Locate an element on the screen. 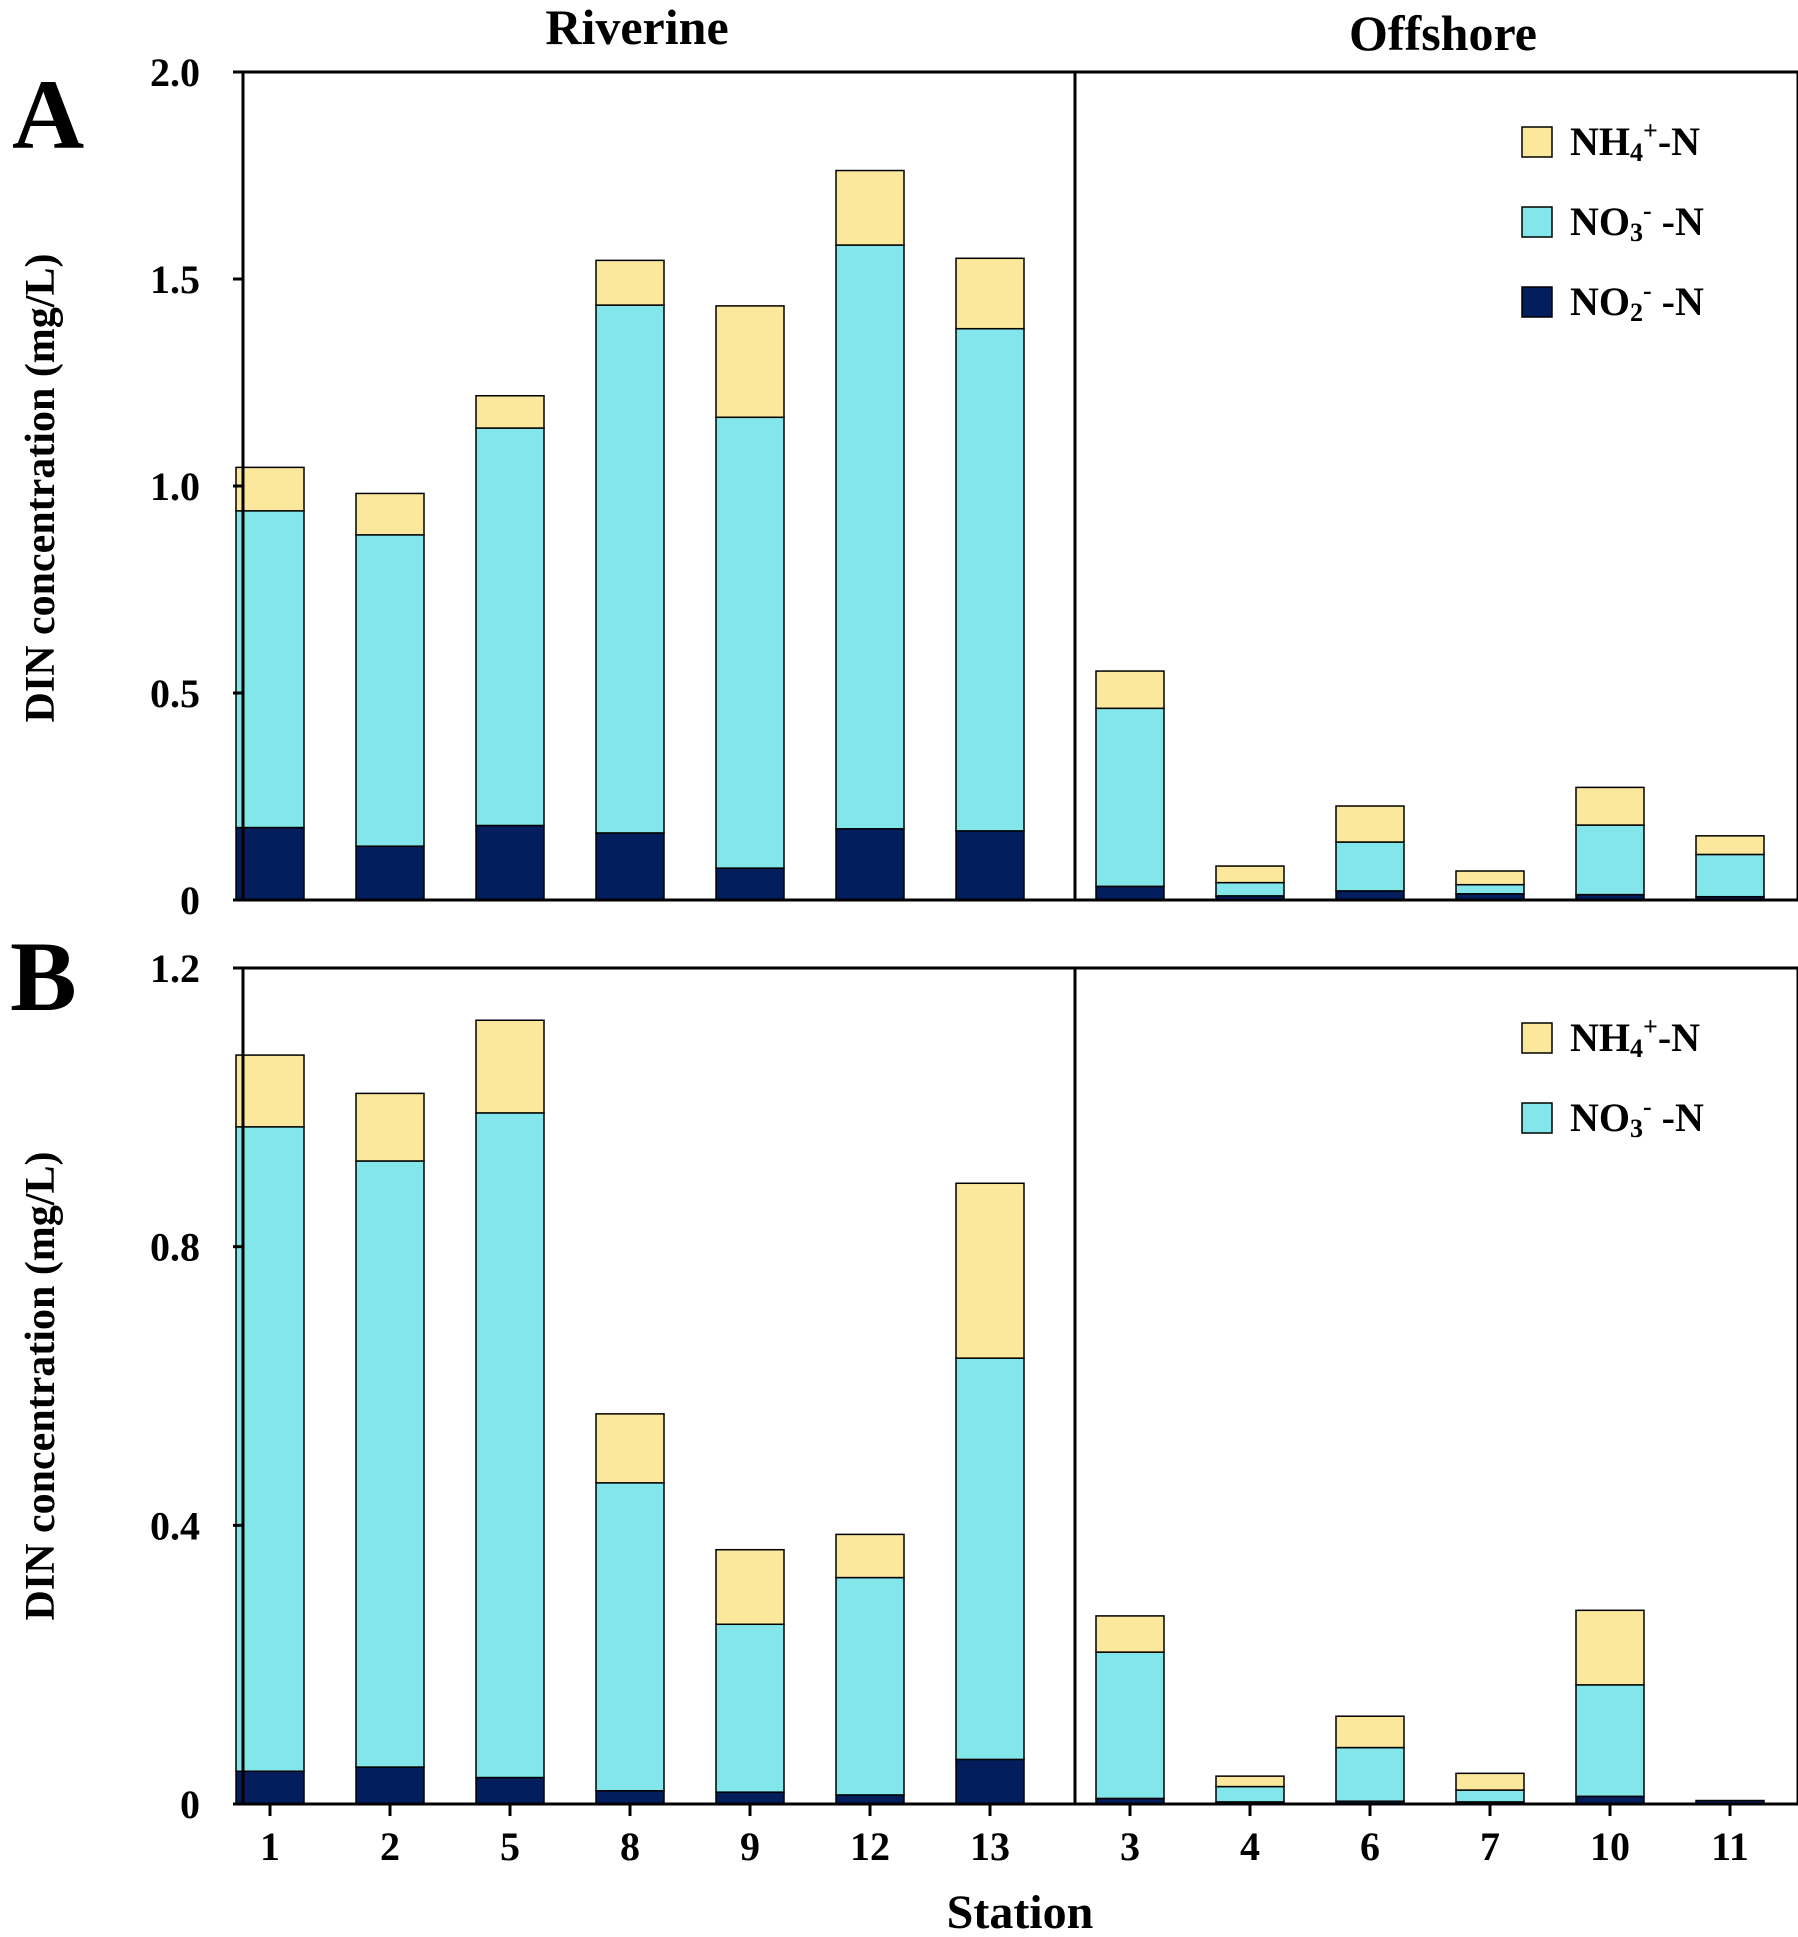  panel-a-y-axis: 0 0.5 1.0 1.5 2.0 is located at coordinates (196, 486).